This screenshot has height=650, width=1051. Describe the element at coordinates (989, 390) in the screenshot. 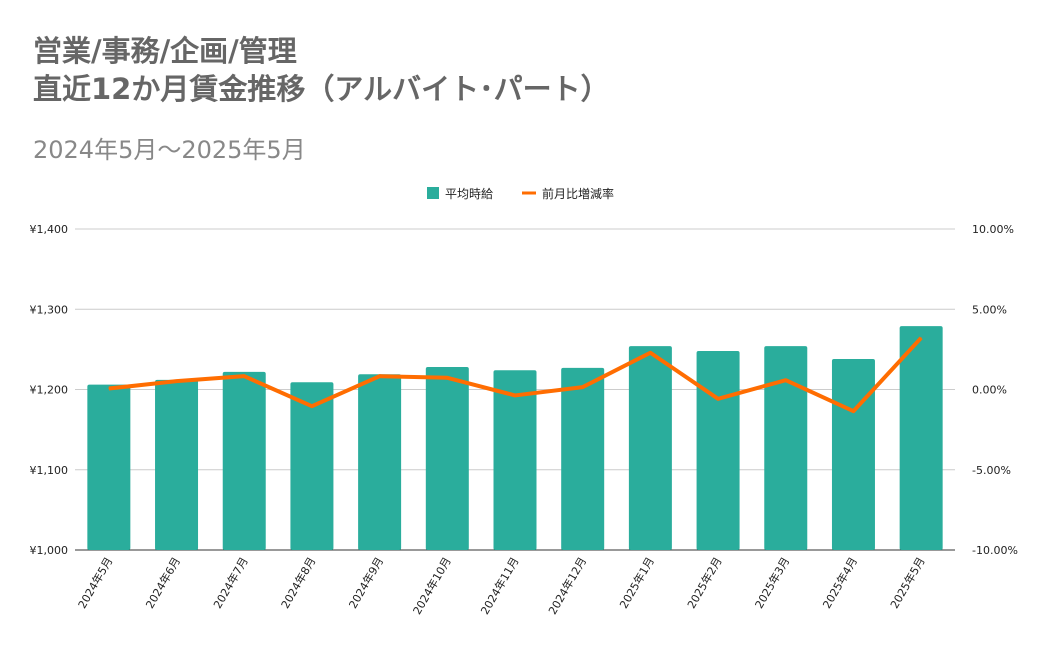

I see `right-tick-label: 0.00%` at that location.